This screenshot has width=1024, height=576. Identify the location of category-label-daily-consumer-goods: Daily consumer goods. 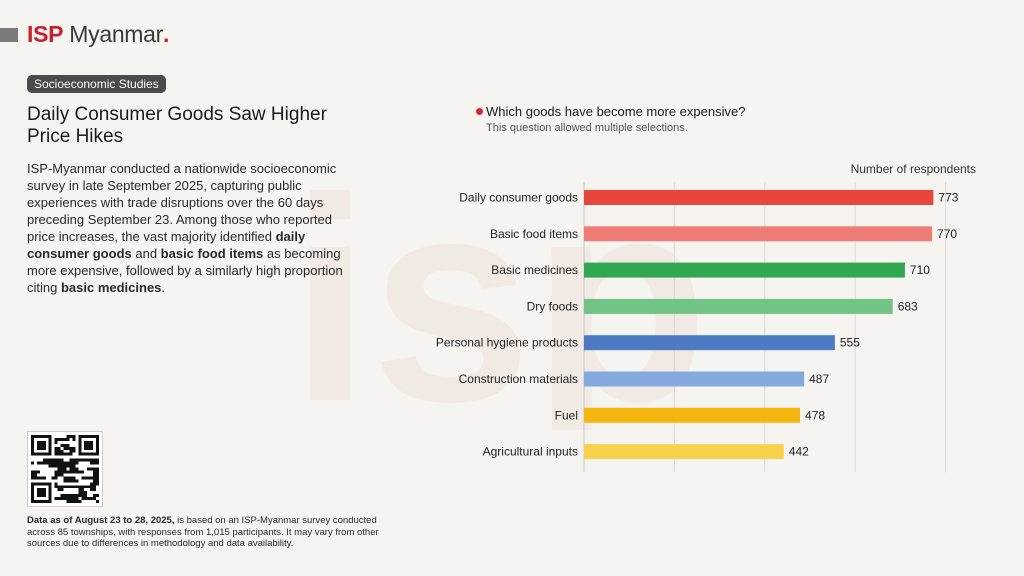
(518, 198).